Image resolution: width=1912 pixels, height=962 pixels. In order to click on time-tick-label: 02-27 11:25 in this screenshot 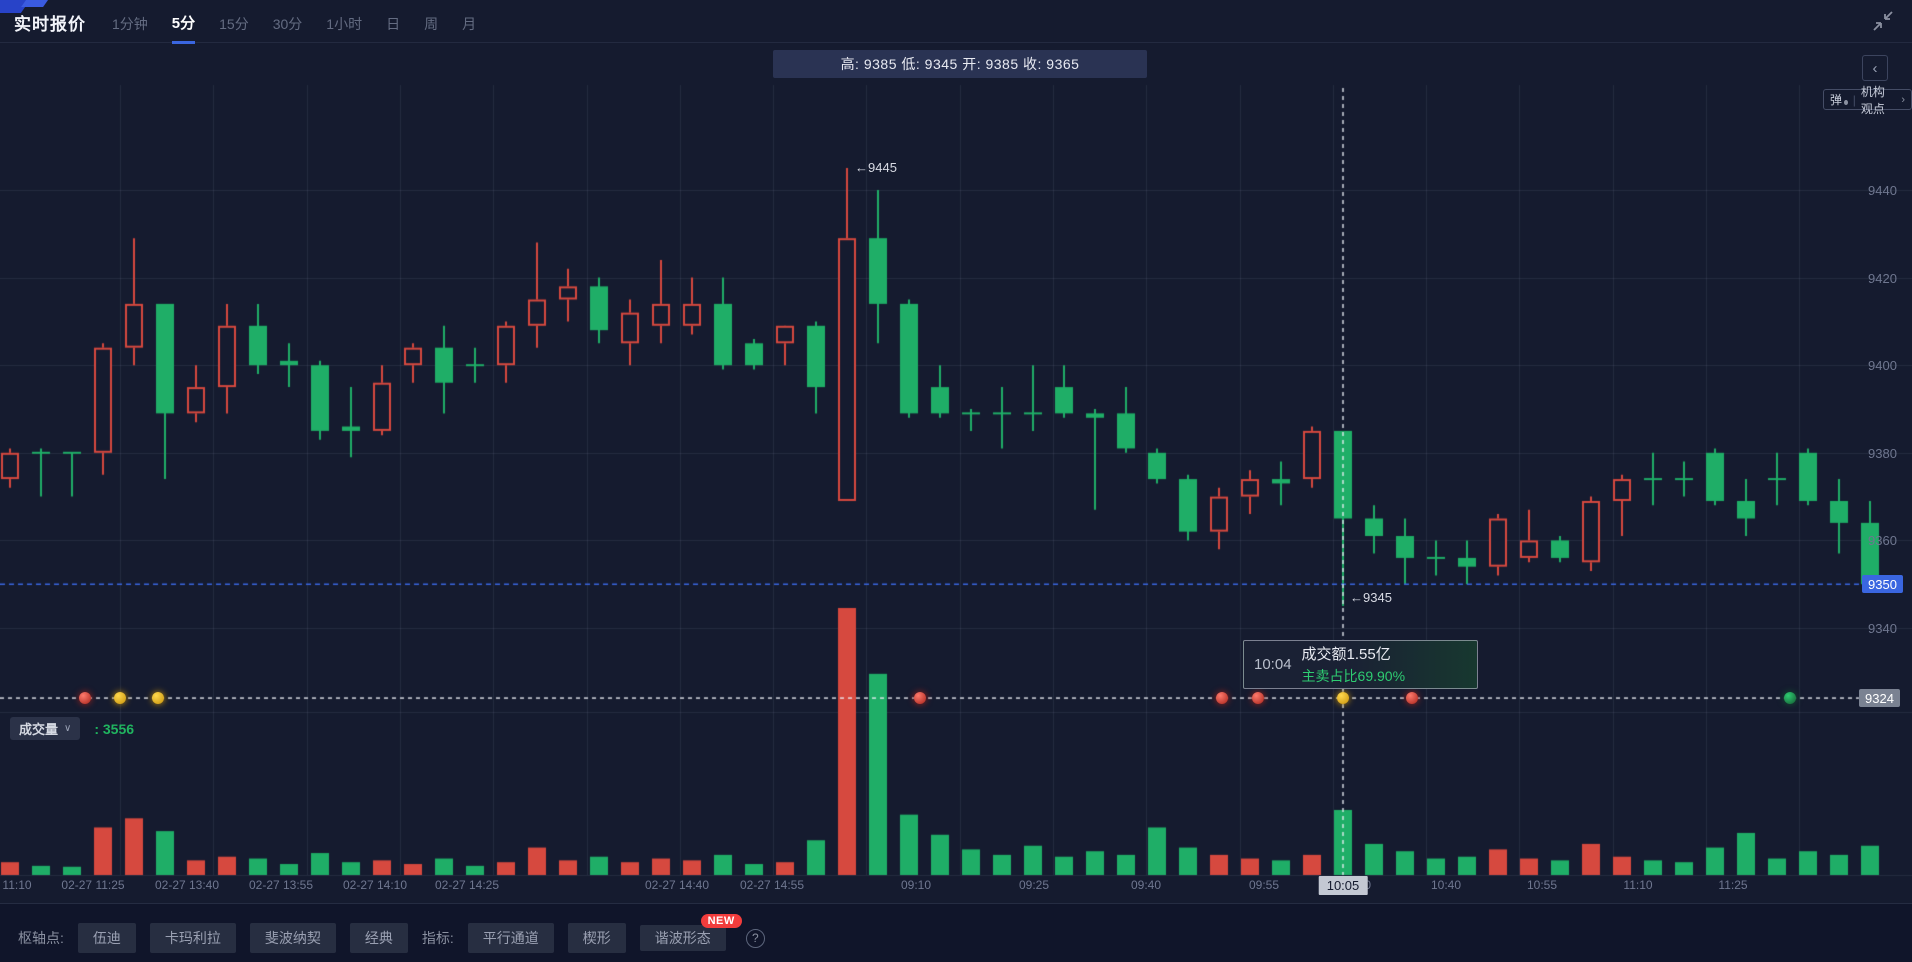, I will do `click(93, 885)`.